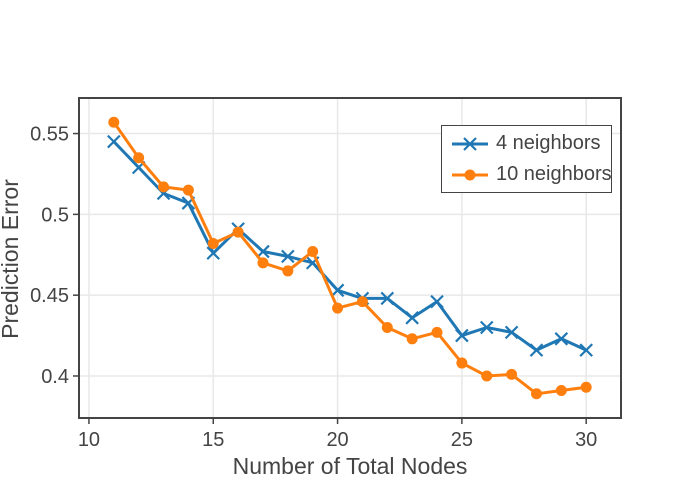 The image size is (700, 500). Describe the element at coordinates (586, 440) in the screenshot. I see `x-tick-label: 30` at that location.